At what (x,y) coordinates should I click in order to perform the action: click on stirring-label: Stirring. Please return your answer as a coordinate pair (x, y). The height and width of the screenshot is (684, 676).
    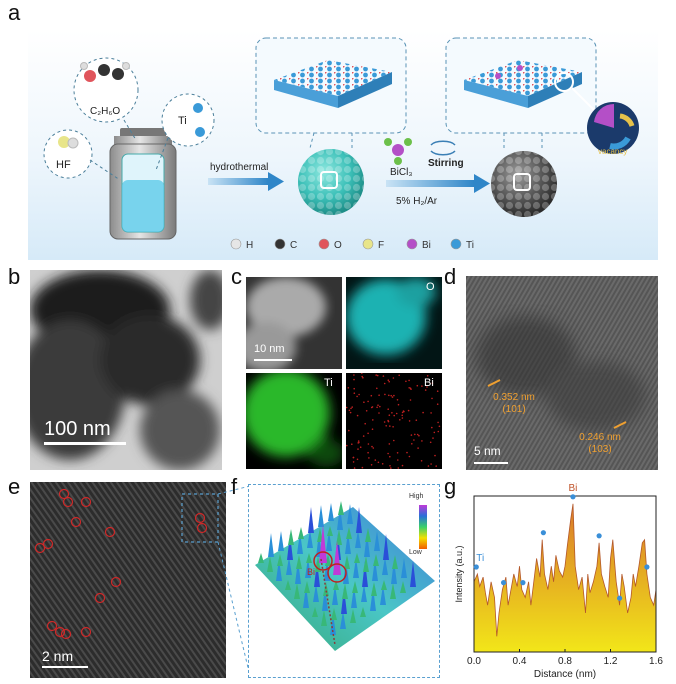
    Looking at the image, I should click on (446, 163).